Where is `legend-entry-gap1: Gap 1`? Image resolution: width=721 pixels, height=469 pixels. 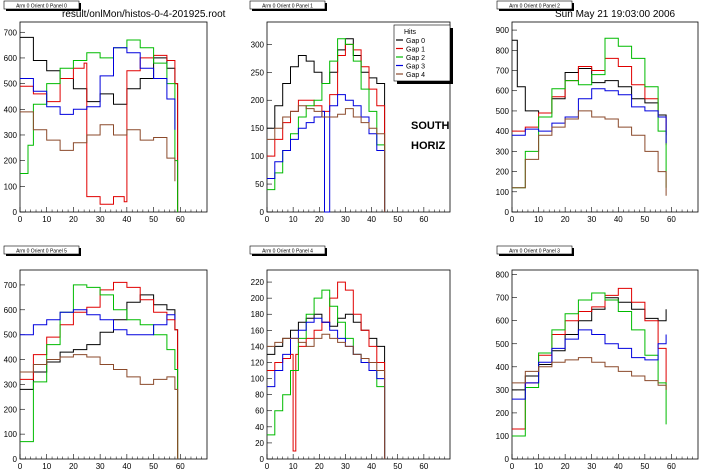
legend-entry-gap1: Gap 1 is located at coordinates (415, 50).